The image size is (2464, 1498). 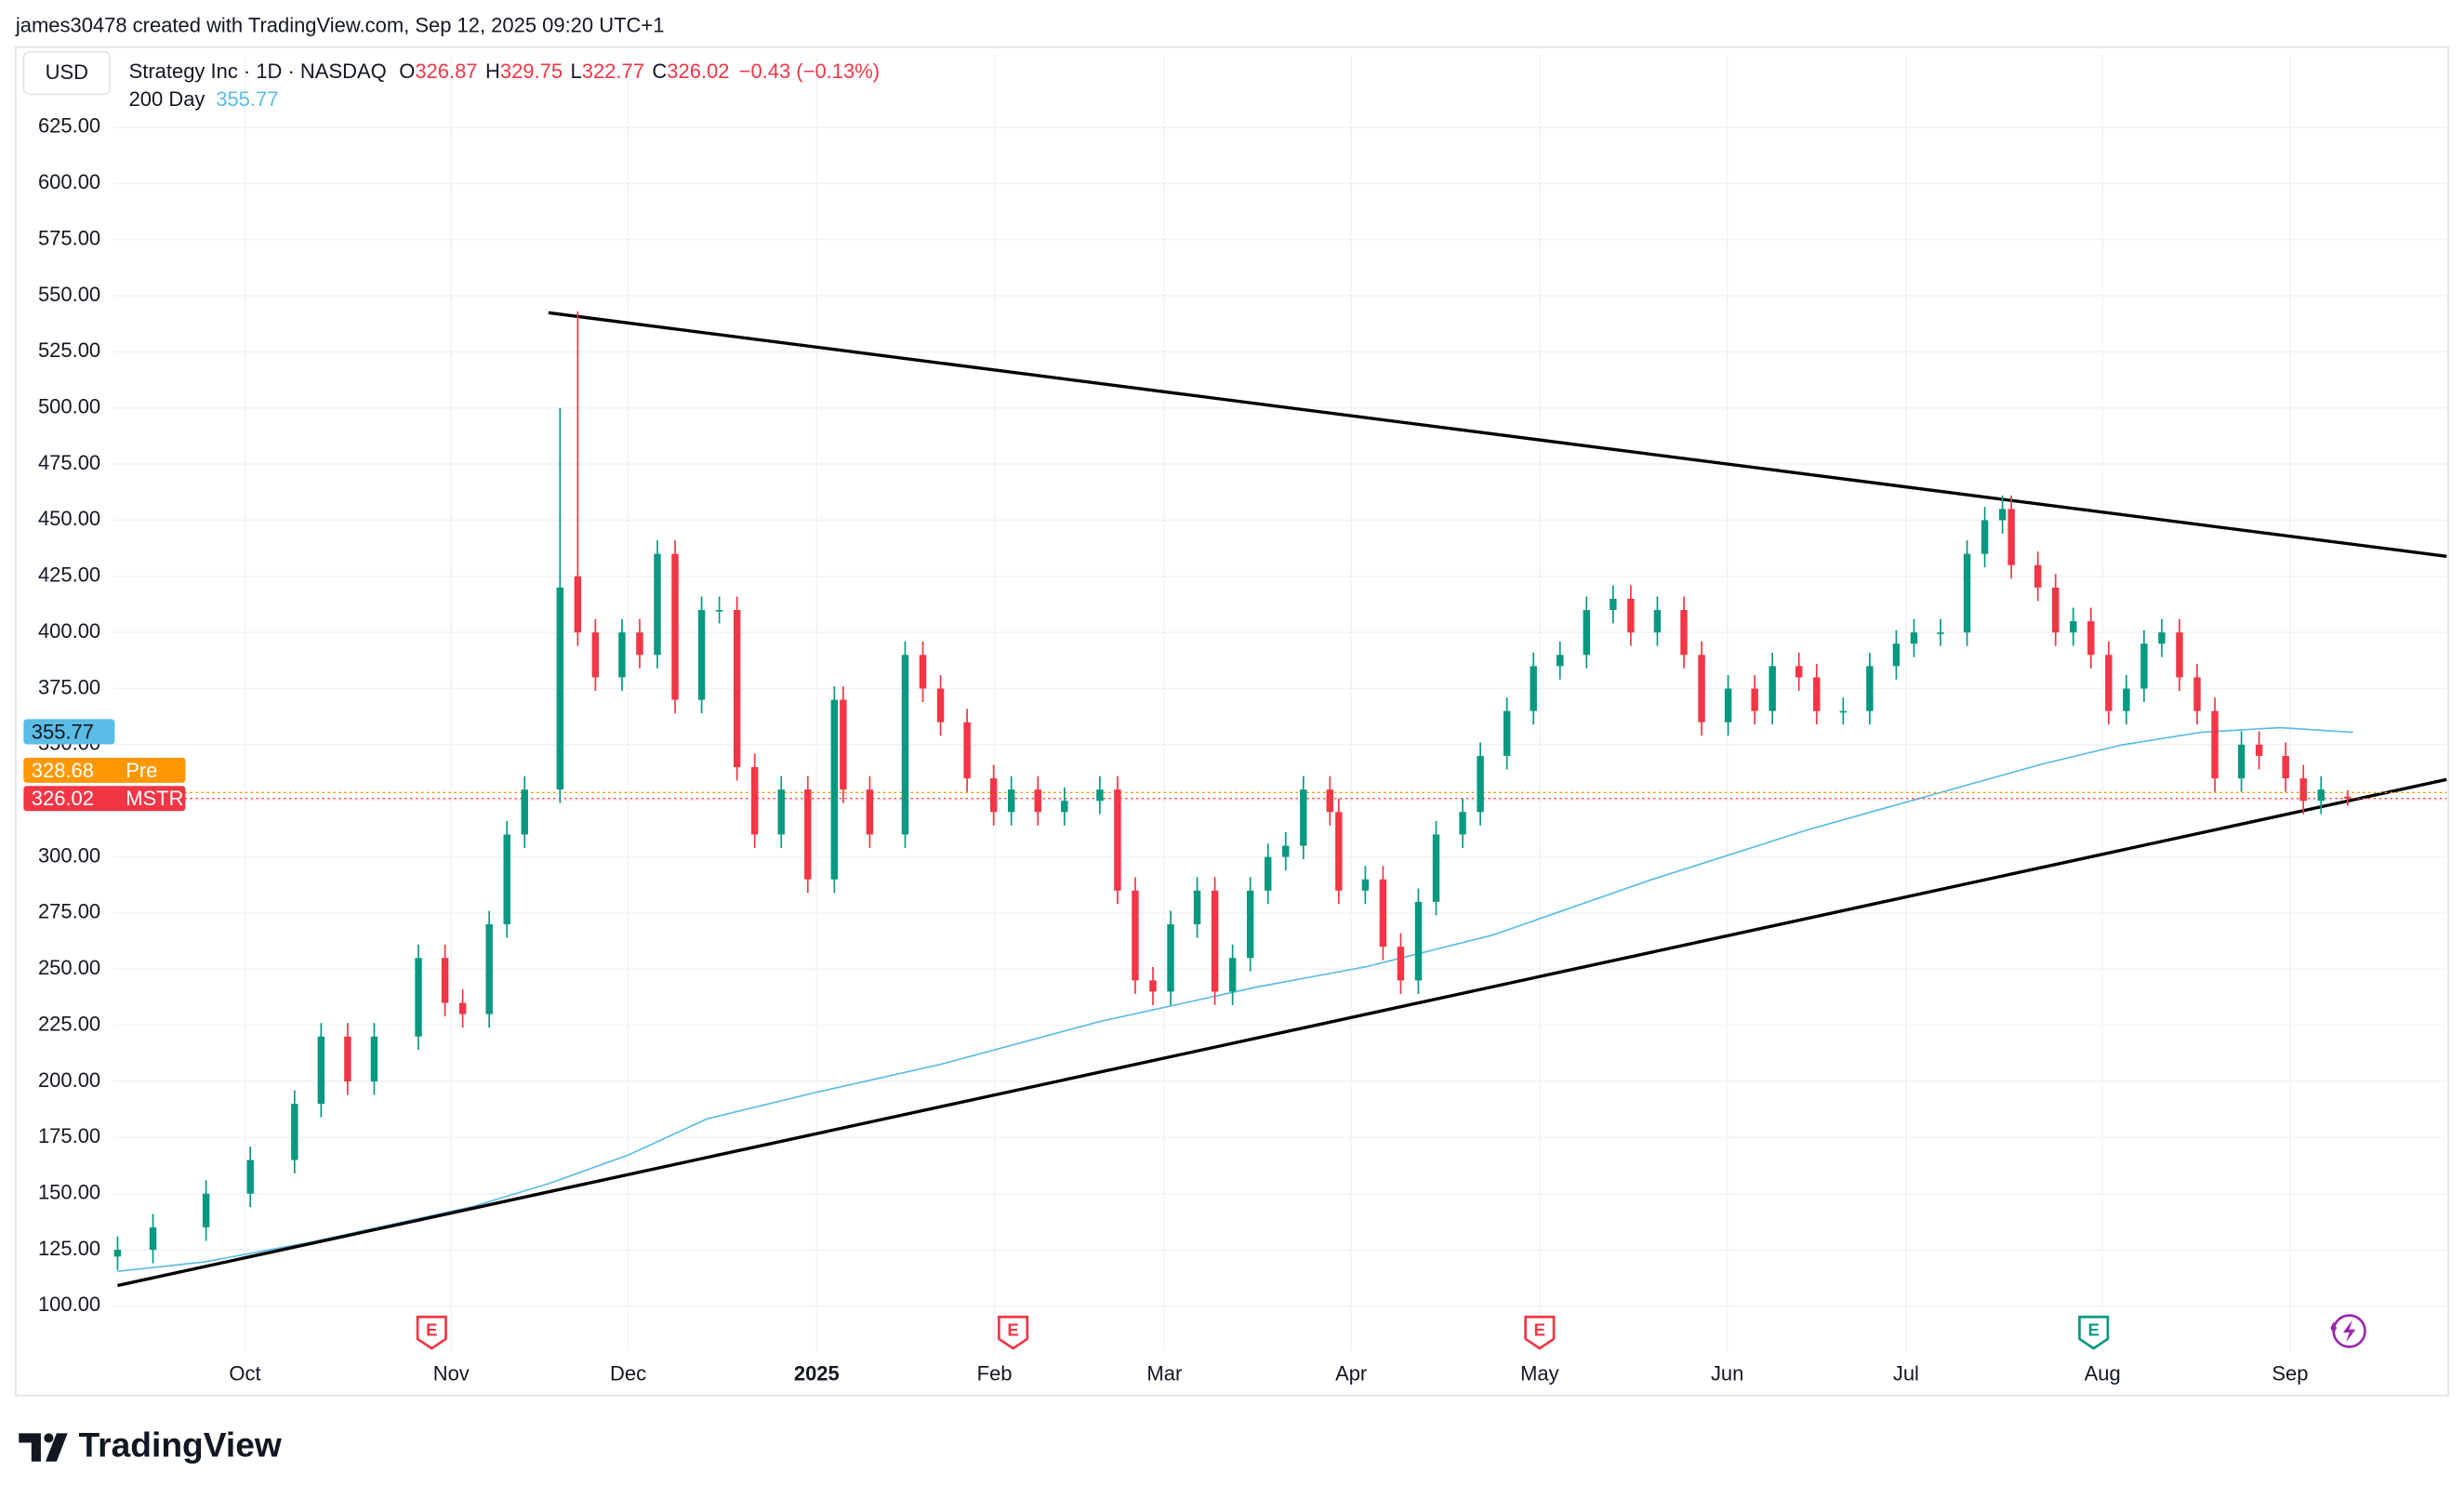 I want to click on y-tick-label: 600.00, so click(x=69, y=181).